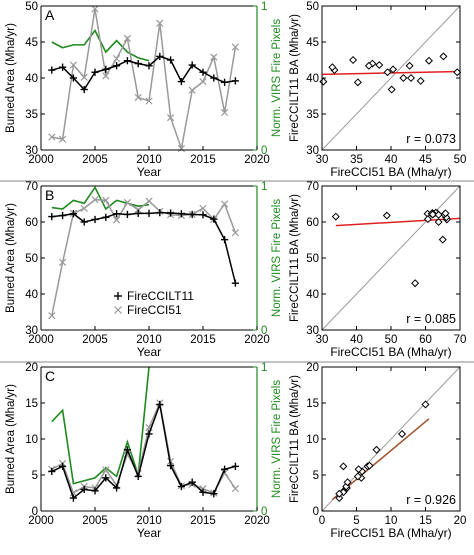 This screenshot has width=474, height=555. Describe the element at coordinates (431, 500) in the screenshot. I see `correlation-label: r = 0.926` at that location.